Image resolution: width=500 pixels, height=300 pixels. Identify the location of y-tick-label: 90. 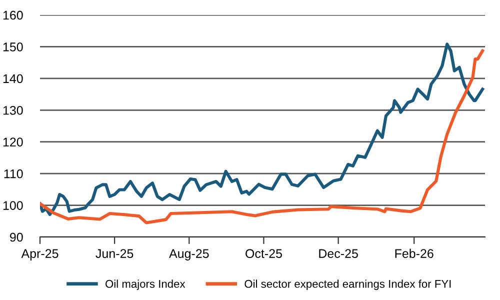
(16, 237).